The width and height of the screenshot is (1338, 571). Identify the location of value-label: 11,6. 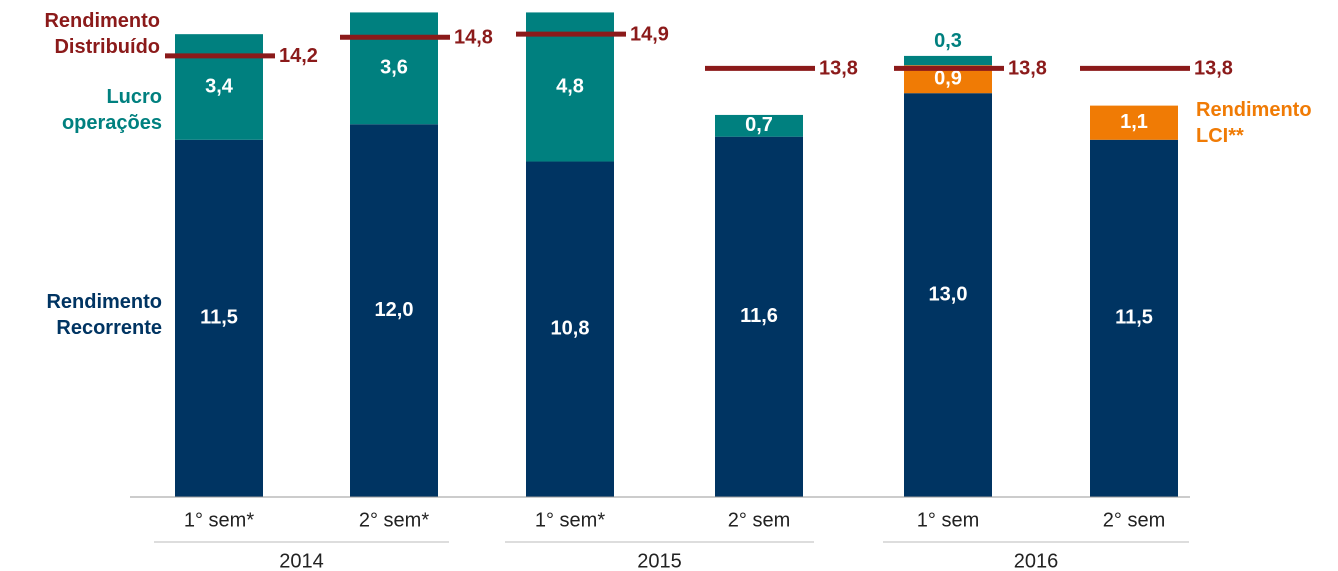
(759, 316).